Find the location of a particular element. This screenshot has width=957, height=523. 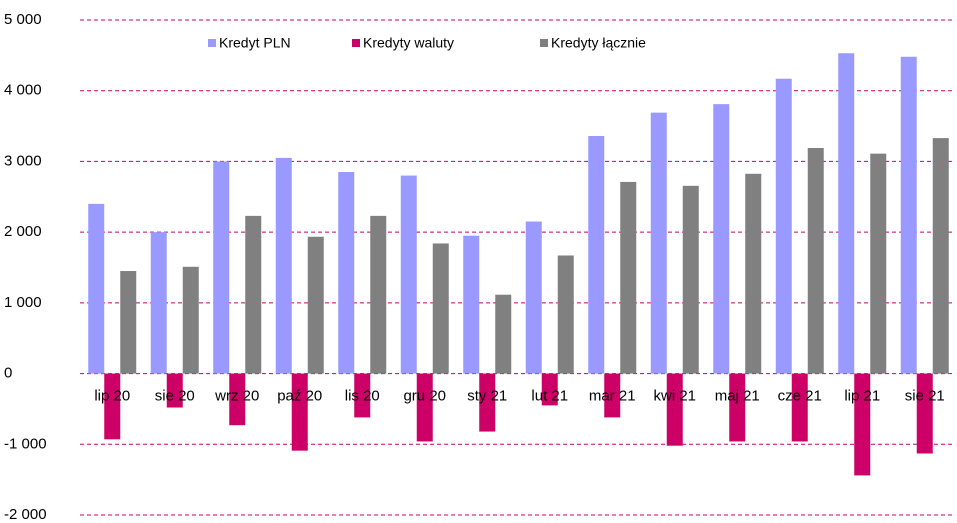

x-tick-label: sie 20 is located at coordinates (175, 396).